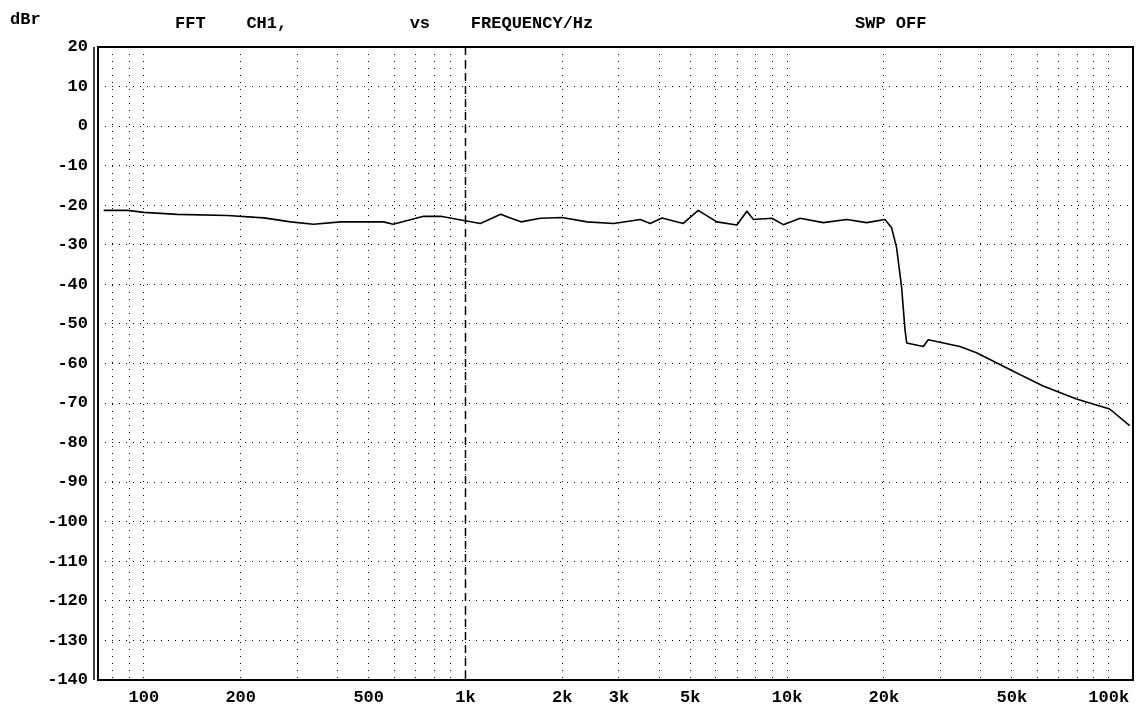 This screenshot has width=1145, height=720. What do you see at coordinates (67, 522) in the screenshot?
I see `y-tick-label: -100` at bounding box center [67, 522].